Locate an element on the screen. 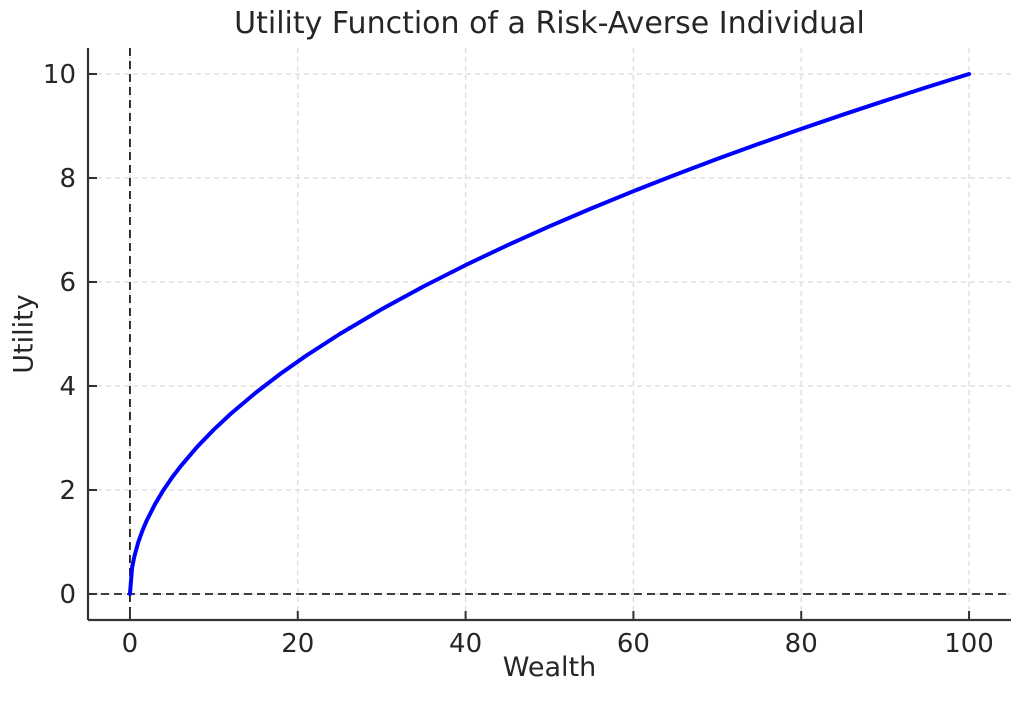 This screenshot has height=702, width=1024. x-tick-label-4: 80 is located at coordinates (801, 644).